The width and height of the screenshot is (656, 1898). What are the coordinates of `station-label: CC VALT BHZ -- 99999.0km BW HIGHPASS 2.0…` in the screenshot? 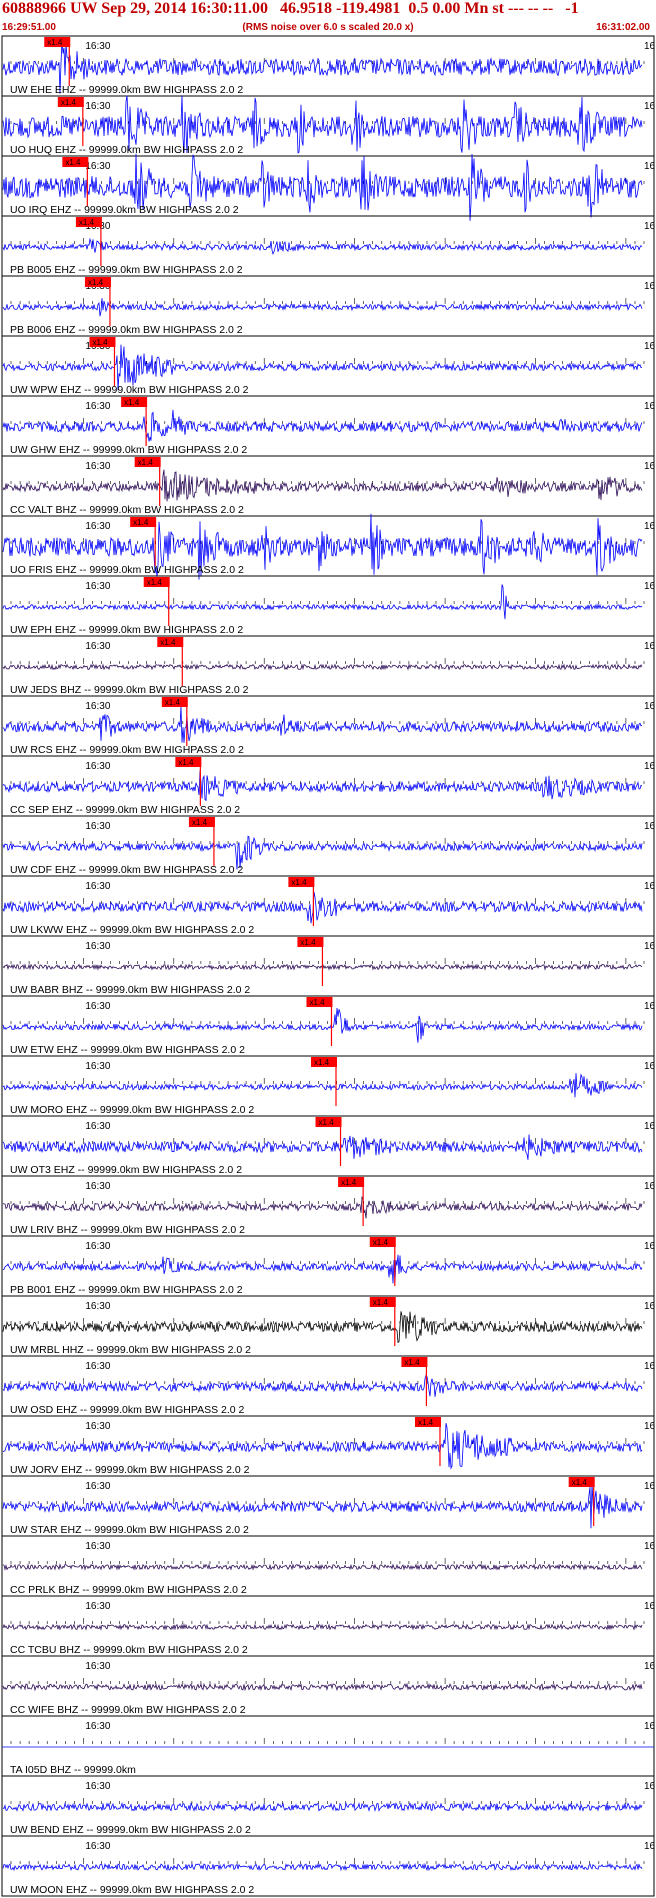 It's located at (127, 510).